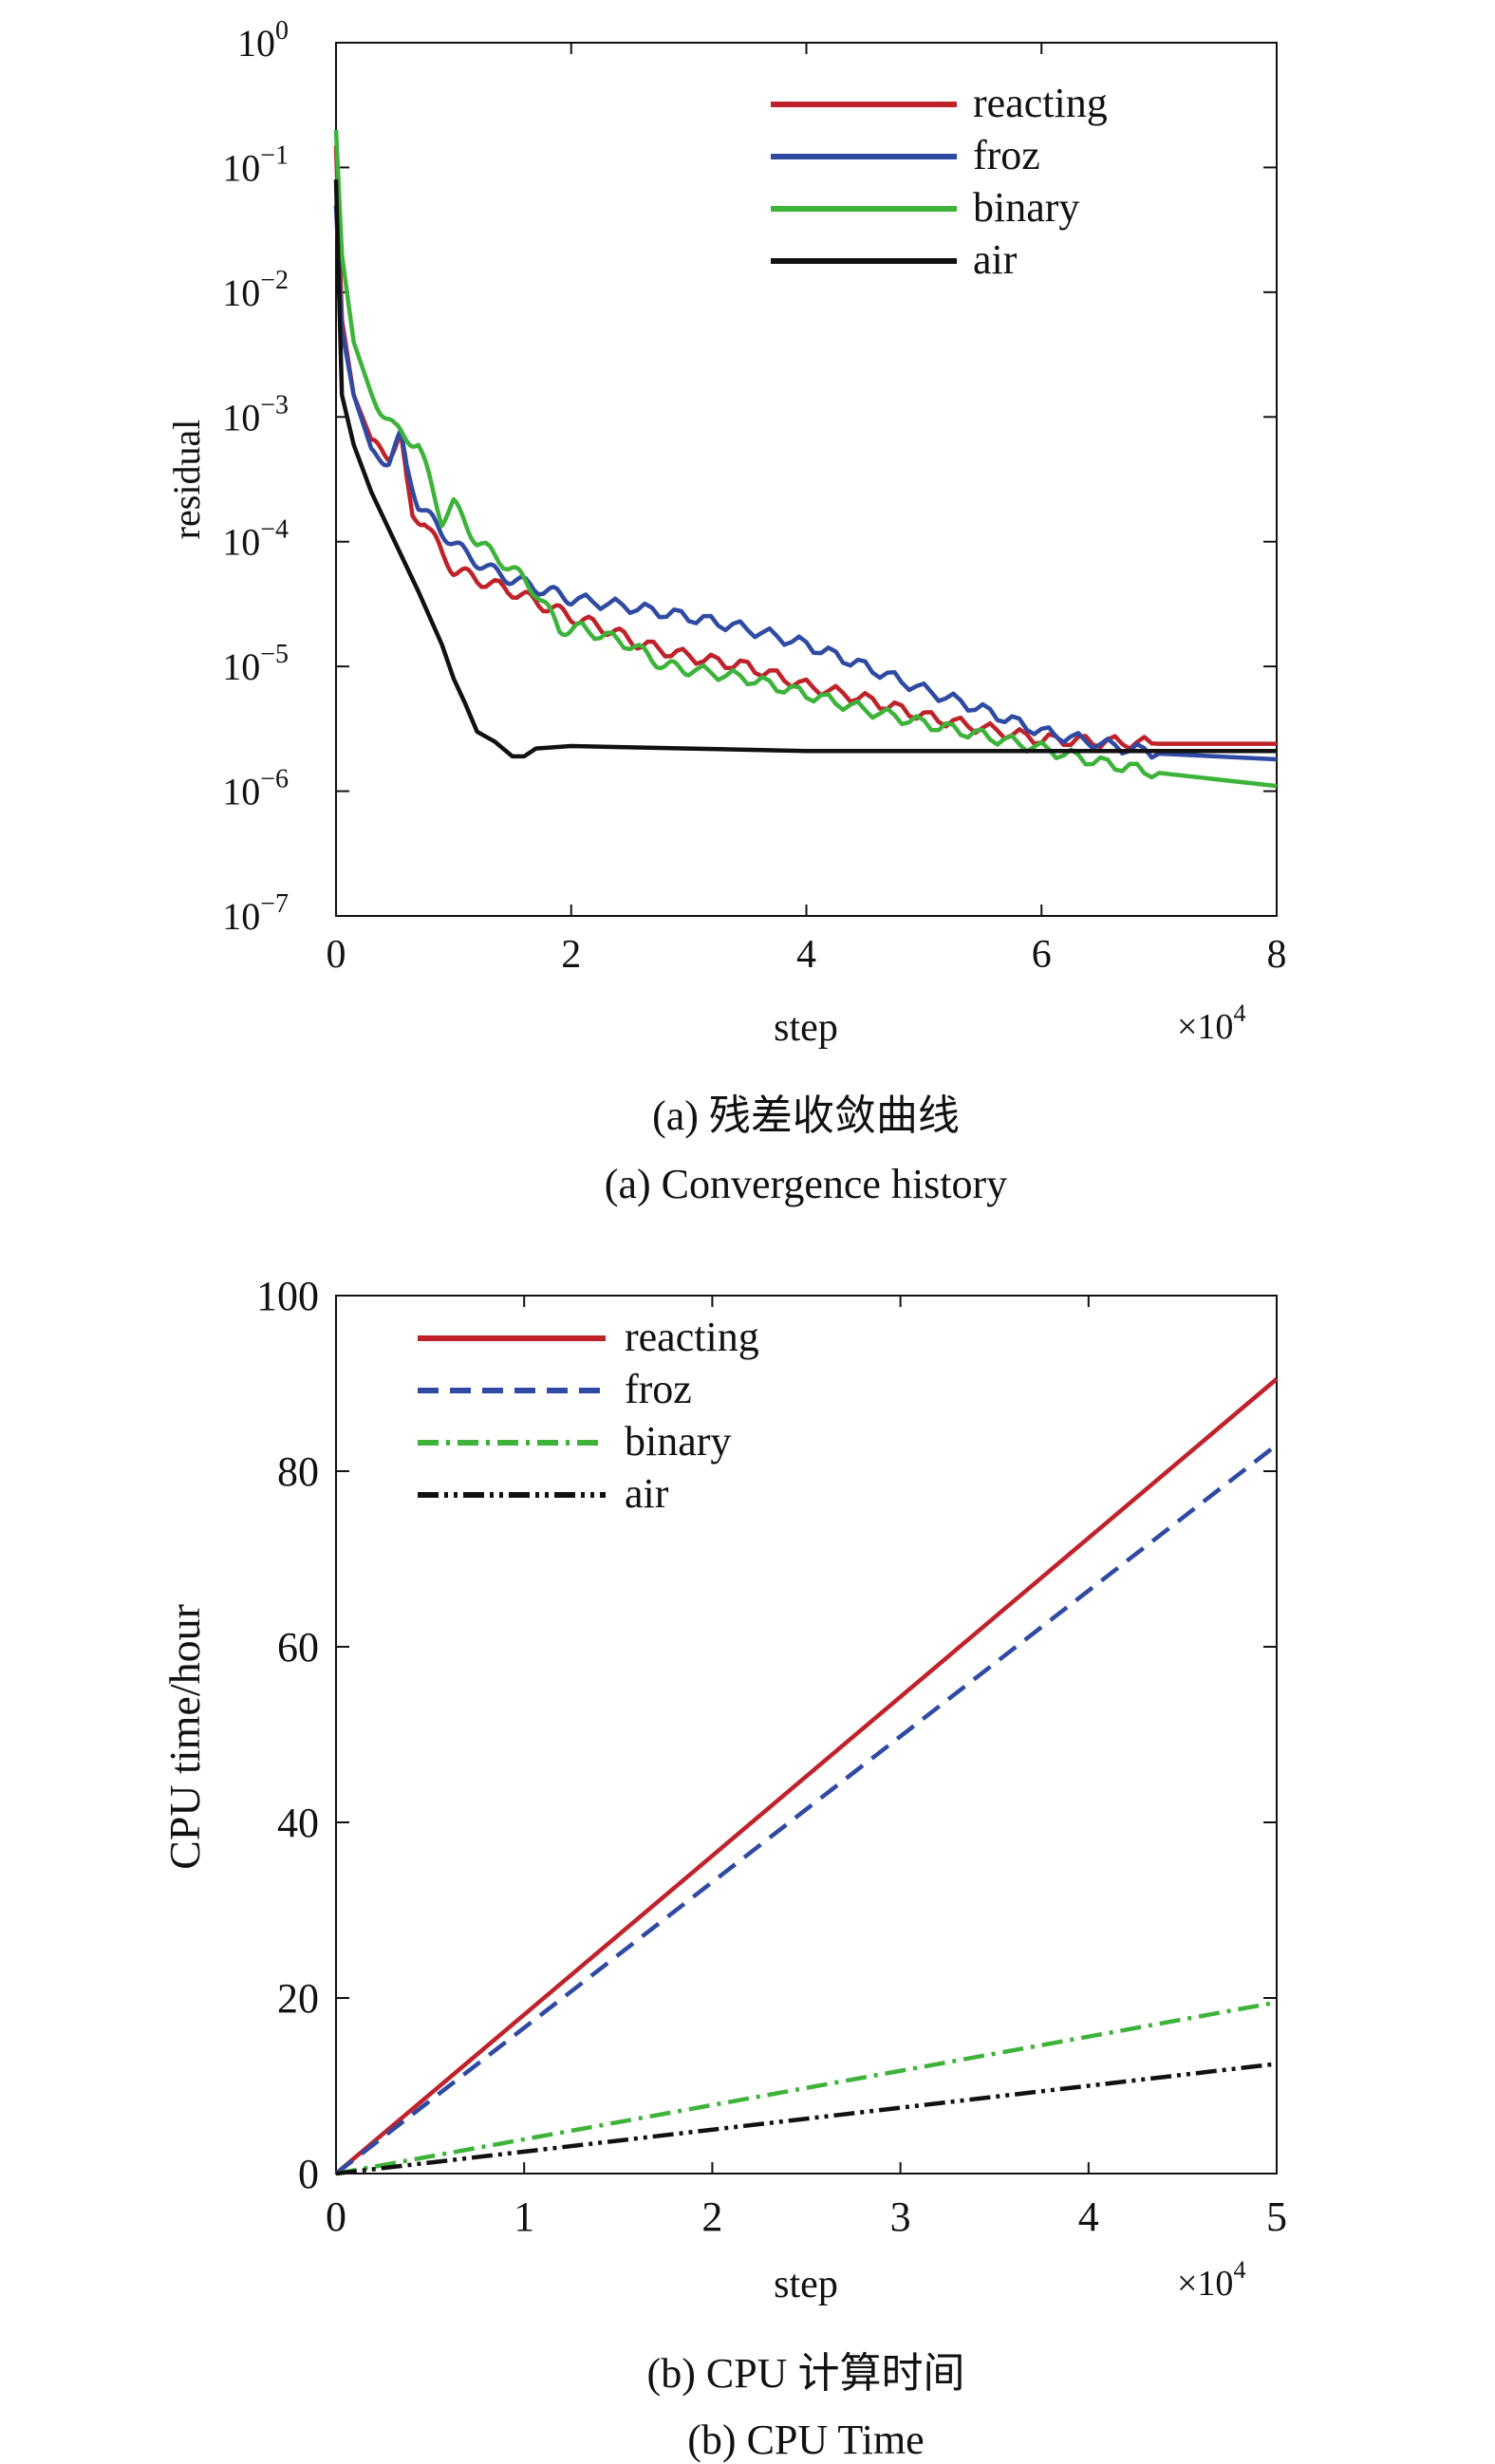 Image resolution: width=1495 pixels, height=2464 pixels. What do you see at coordinates (298, 1648) in the screenshot?
I see `y-tick-label: 60` at bounding box center [298, 1648].